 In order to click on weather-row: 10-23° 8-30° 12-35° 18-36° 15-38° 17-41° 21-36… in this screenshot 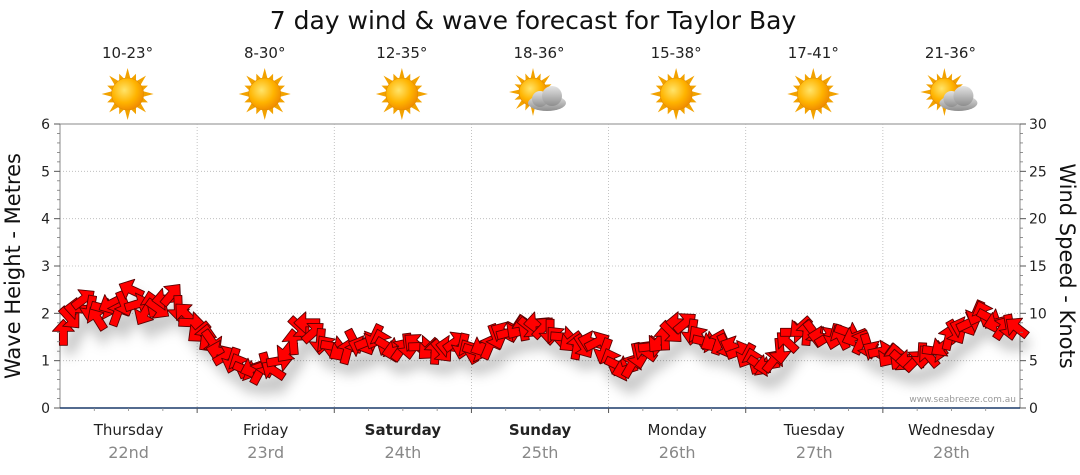, I will do `click(539, 82)`.